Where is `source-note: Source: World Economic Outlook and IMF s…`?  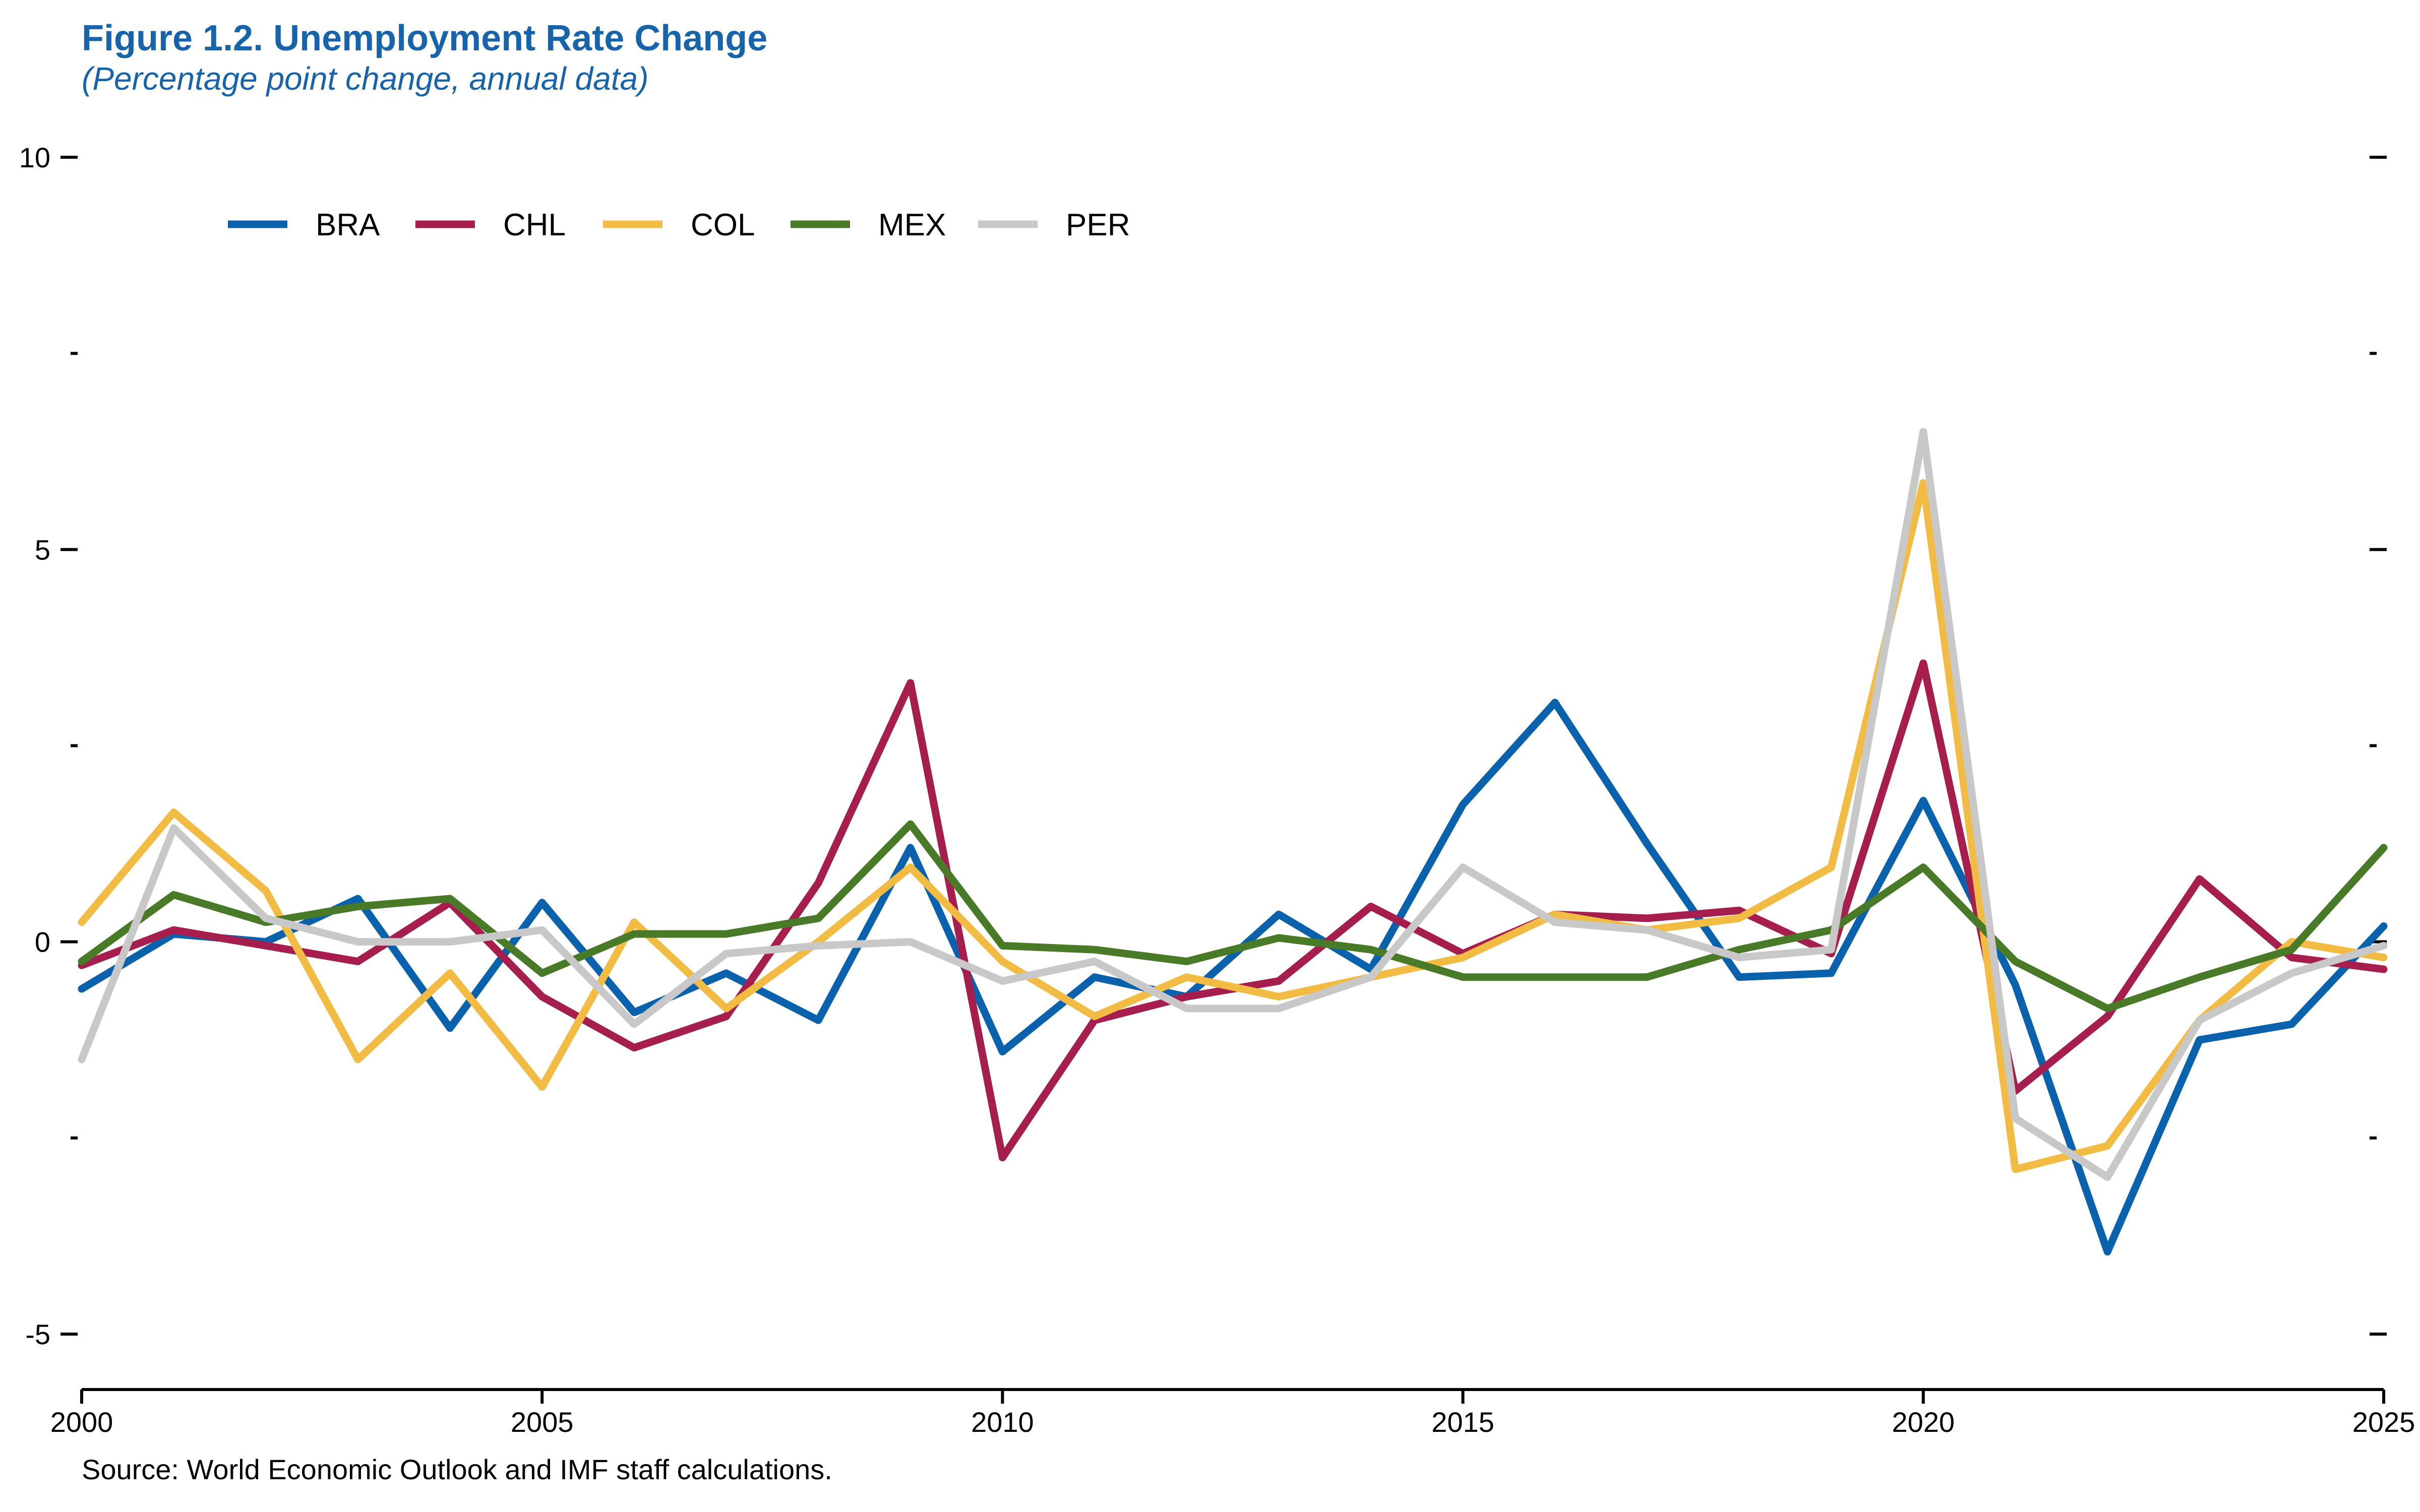 source-note: Source: World Economic Outlook and IMF s… is located at coordinates (457, 1469).